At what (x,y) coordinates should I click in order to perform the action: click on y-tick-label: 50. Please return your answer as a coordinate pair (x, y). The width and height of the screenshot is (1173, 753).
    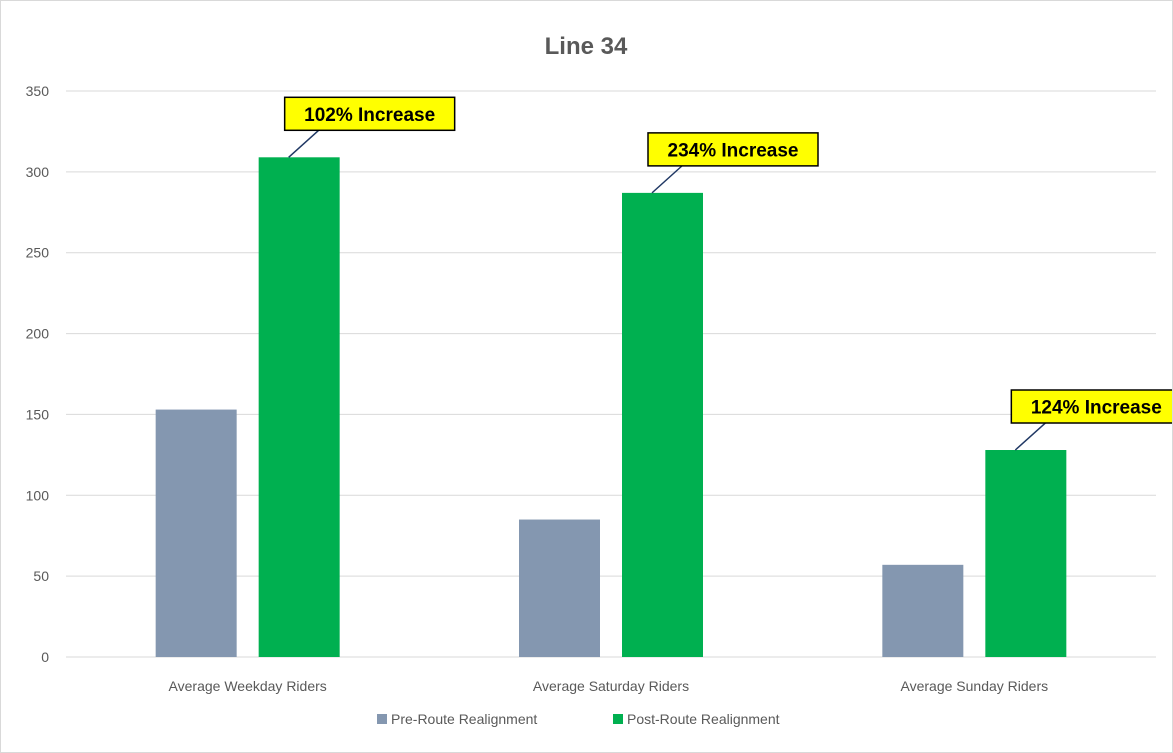
    Looking at the image, I should click on (41, 576).